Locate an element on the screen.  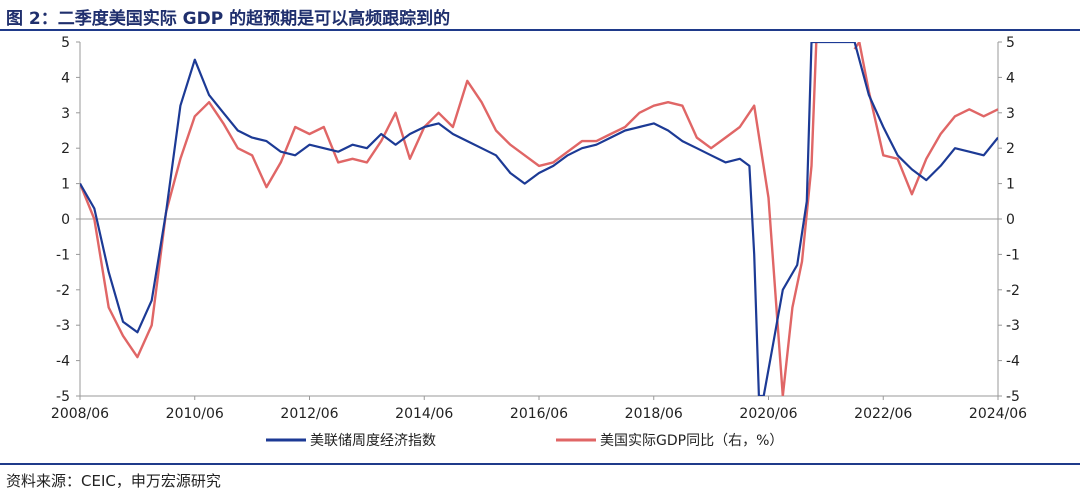
y-left-tick-label: -1 is located at coordinates (63, 255).